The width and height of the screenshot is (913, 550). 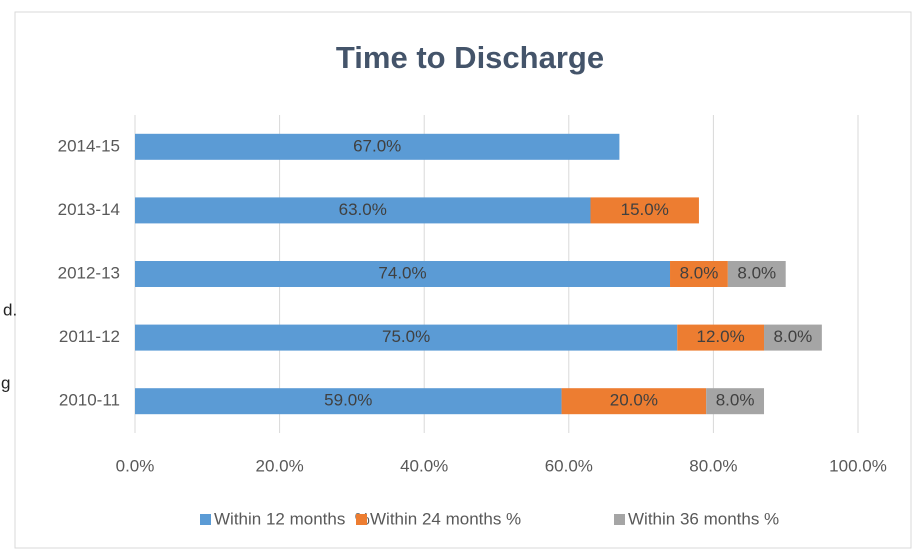 I want to click on data-label: 12.0%, so click(x=721, y=336).